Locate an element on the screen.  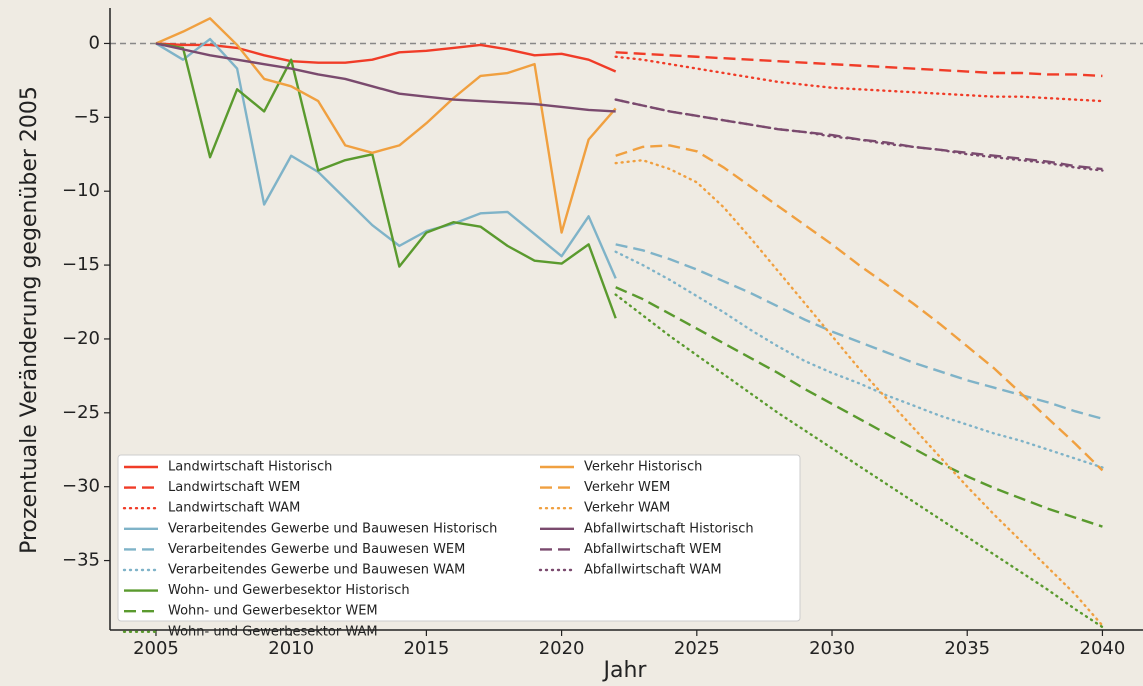
legend-label: Verarbeitendes Gewerbe und Bauwesen WEM is located at coordinates (316, 549).